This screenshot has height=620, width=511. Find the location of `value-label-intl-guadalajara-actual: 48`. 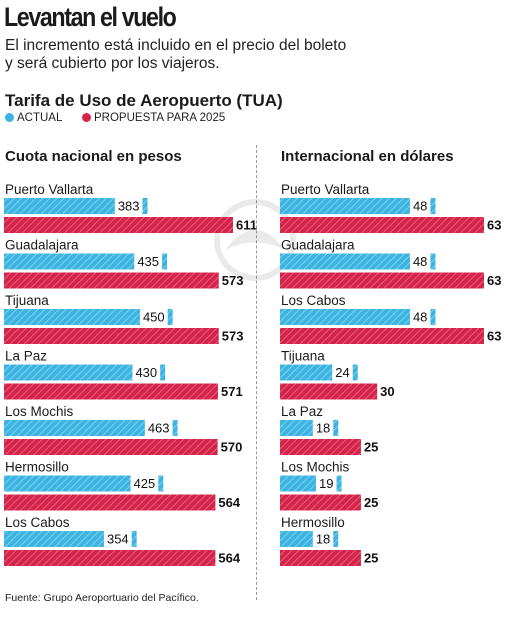

value-label-intl-guadalajara-actual: 48 is located at coordinates (420, 261).